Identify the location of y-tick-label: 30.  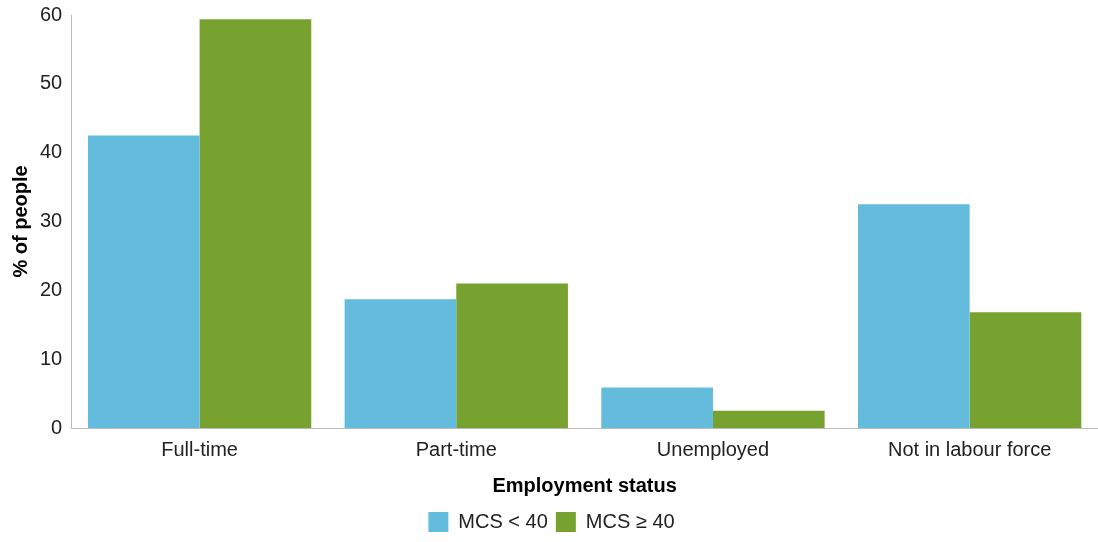
(51, 220).